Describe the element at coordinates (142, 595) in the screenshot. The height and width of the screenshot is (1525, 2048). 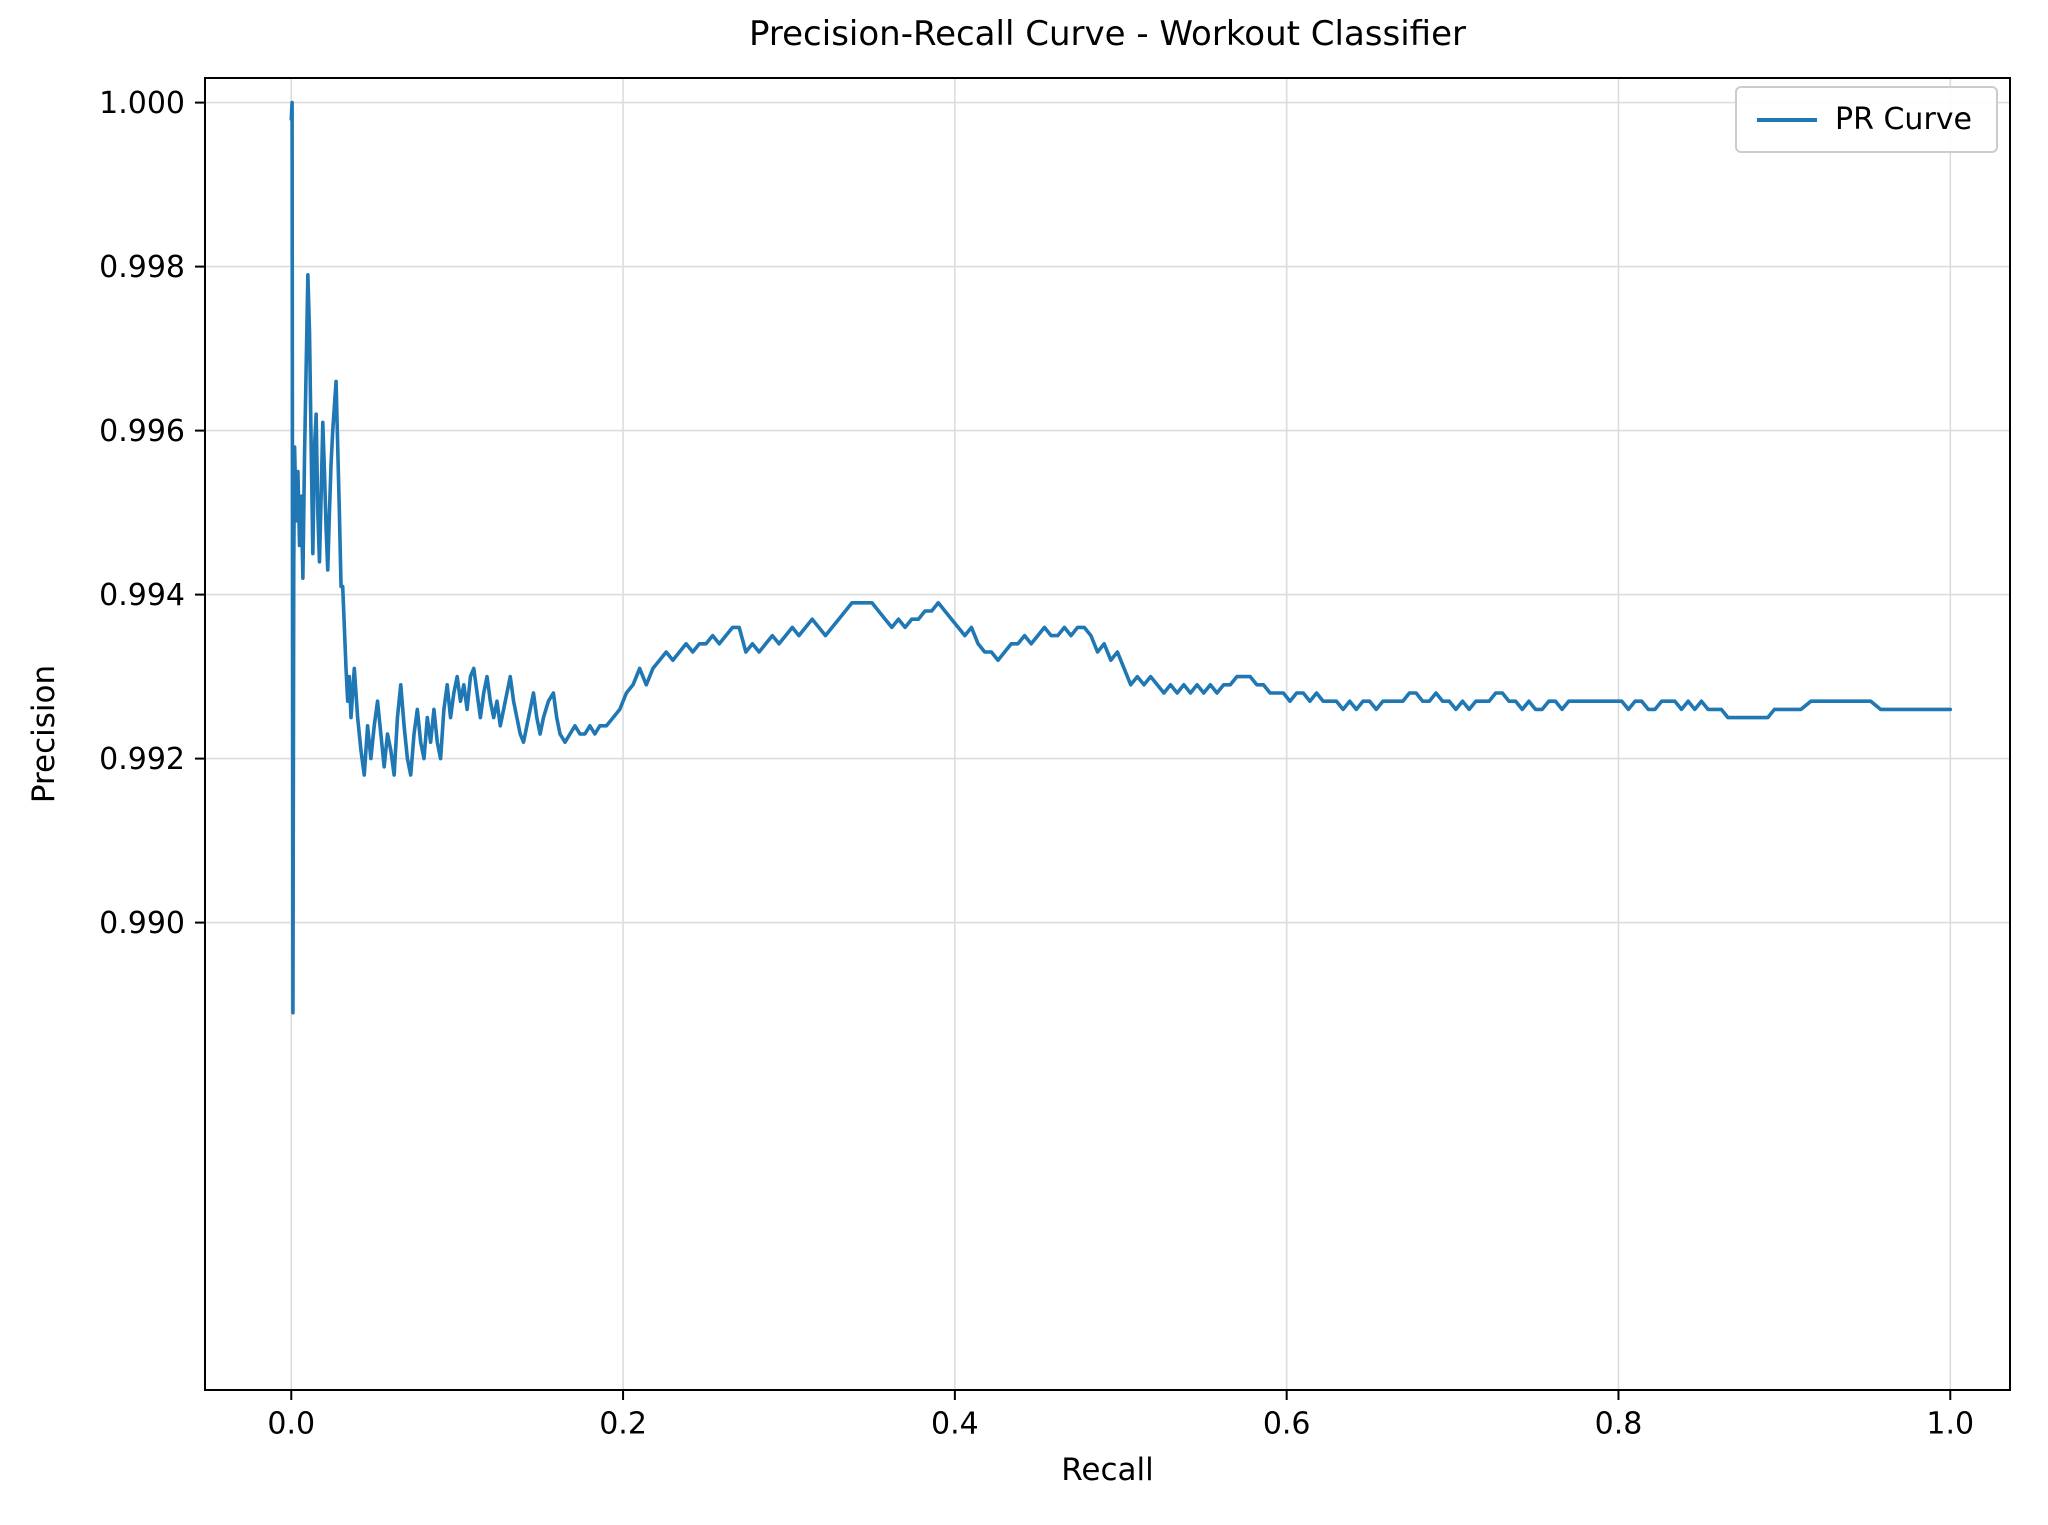
I see `y-tick-label: 0.994` at that location.